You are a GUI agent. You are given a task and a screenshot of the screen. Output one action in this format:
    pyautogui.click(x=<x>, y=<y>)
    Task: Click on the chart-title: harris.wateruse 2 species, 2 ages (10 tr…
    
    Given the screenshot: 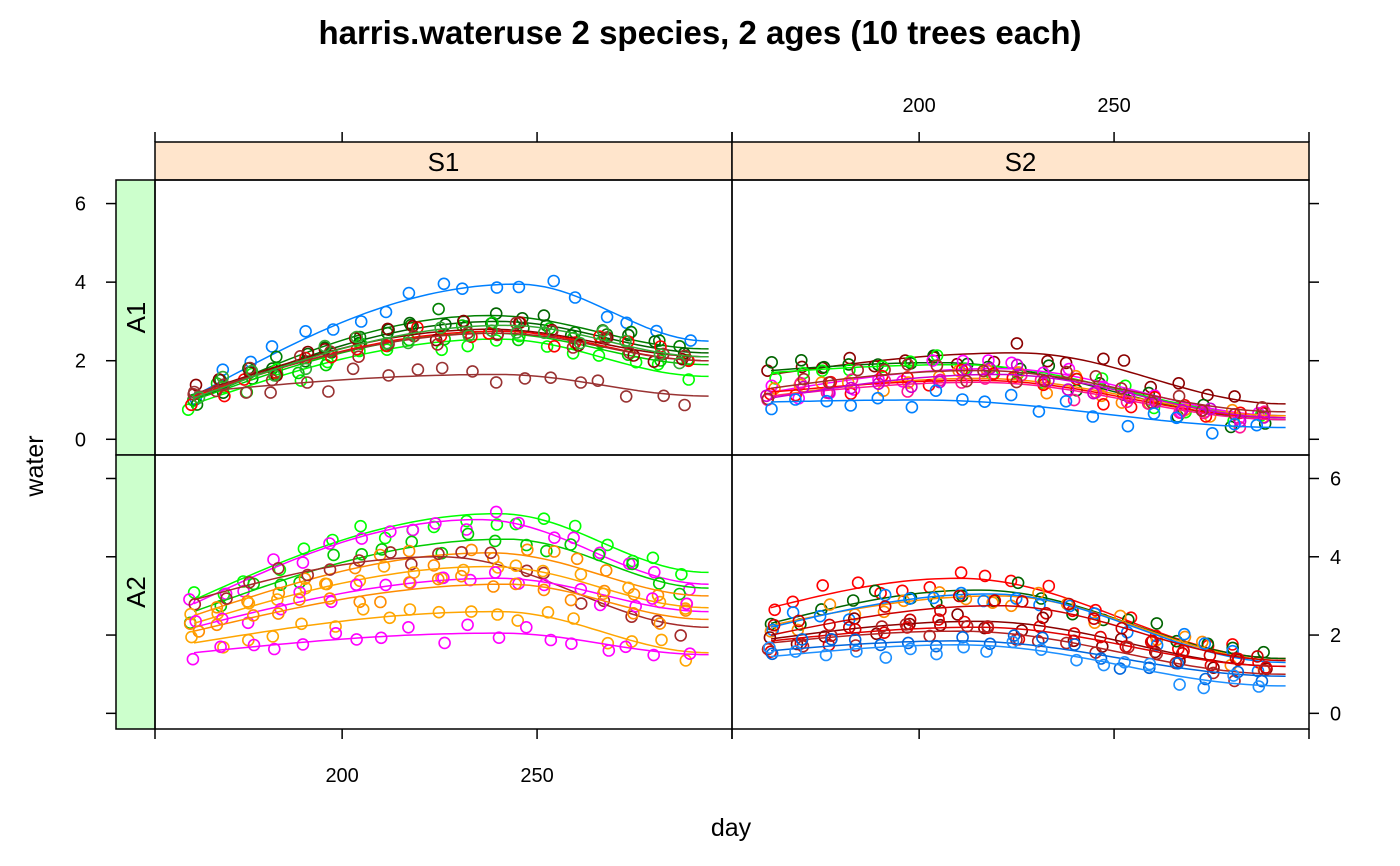 What is the action you would take?
    pyautogui.click(x=699, y=32)
    